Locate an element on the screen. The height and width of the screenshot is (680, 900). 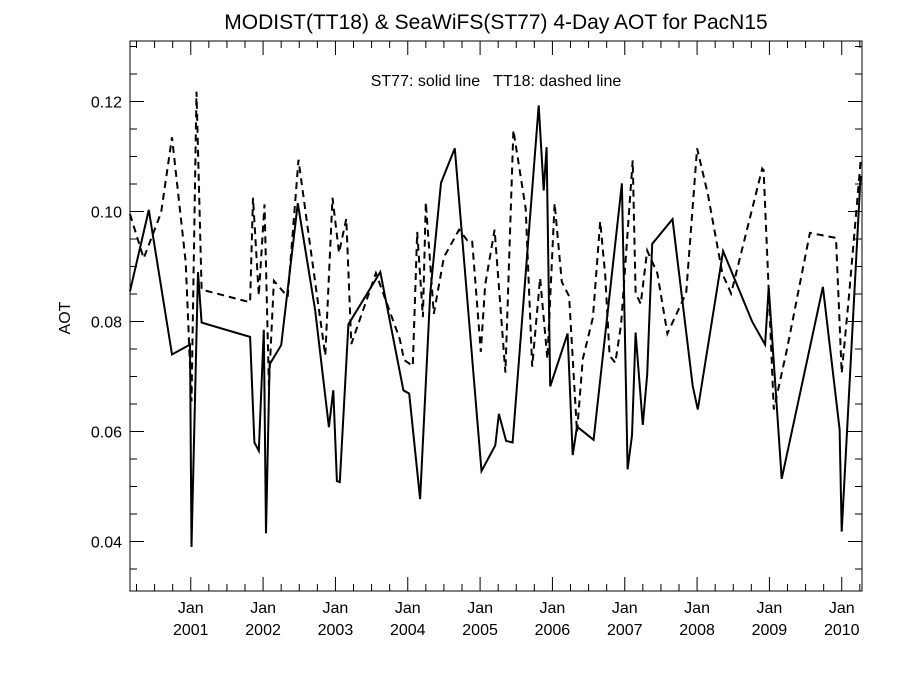
y-tick-label: 0.04 is located at coordinates (106, 543).